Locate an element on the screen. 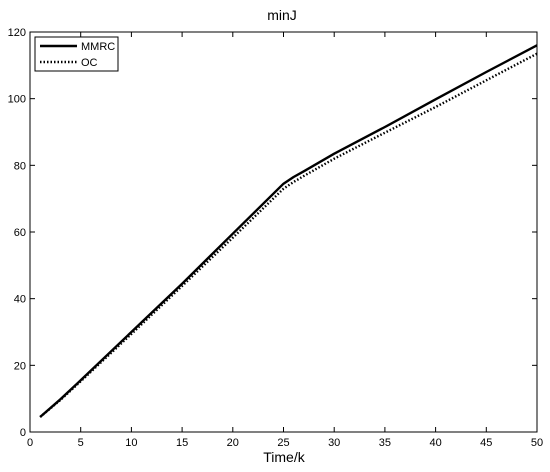 This screenshot has width=550, height=472. x-tick-label: 25 is located at coordinates (283, 443).